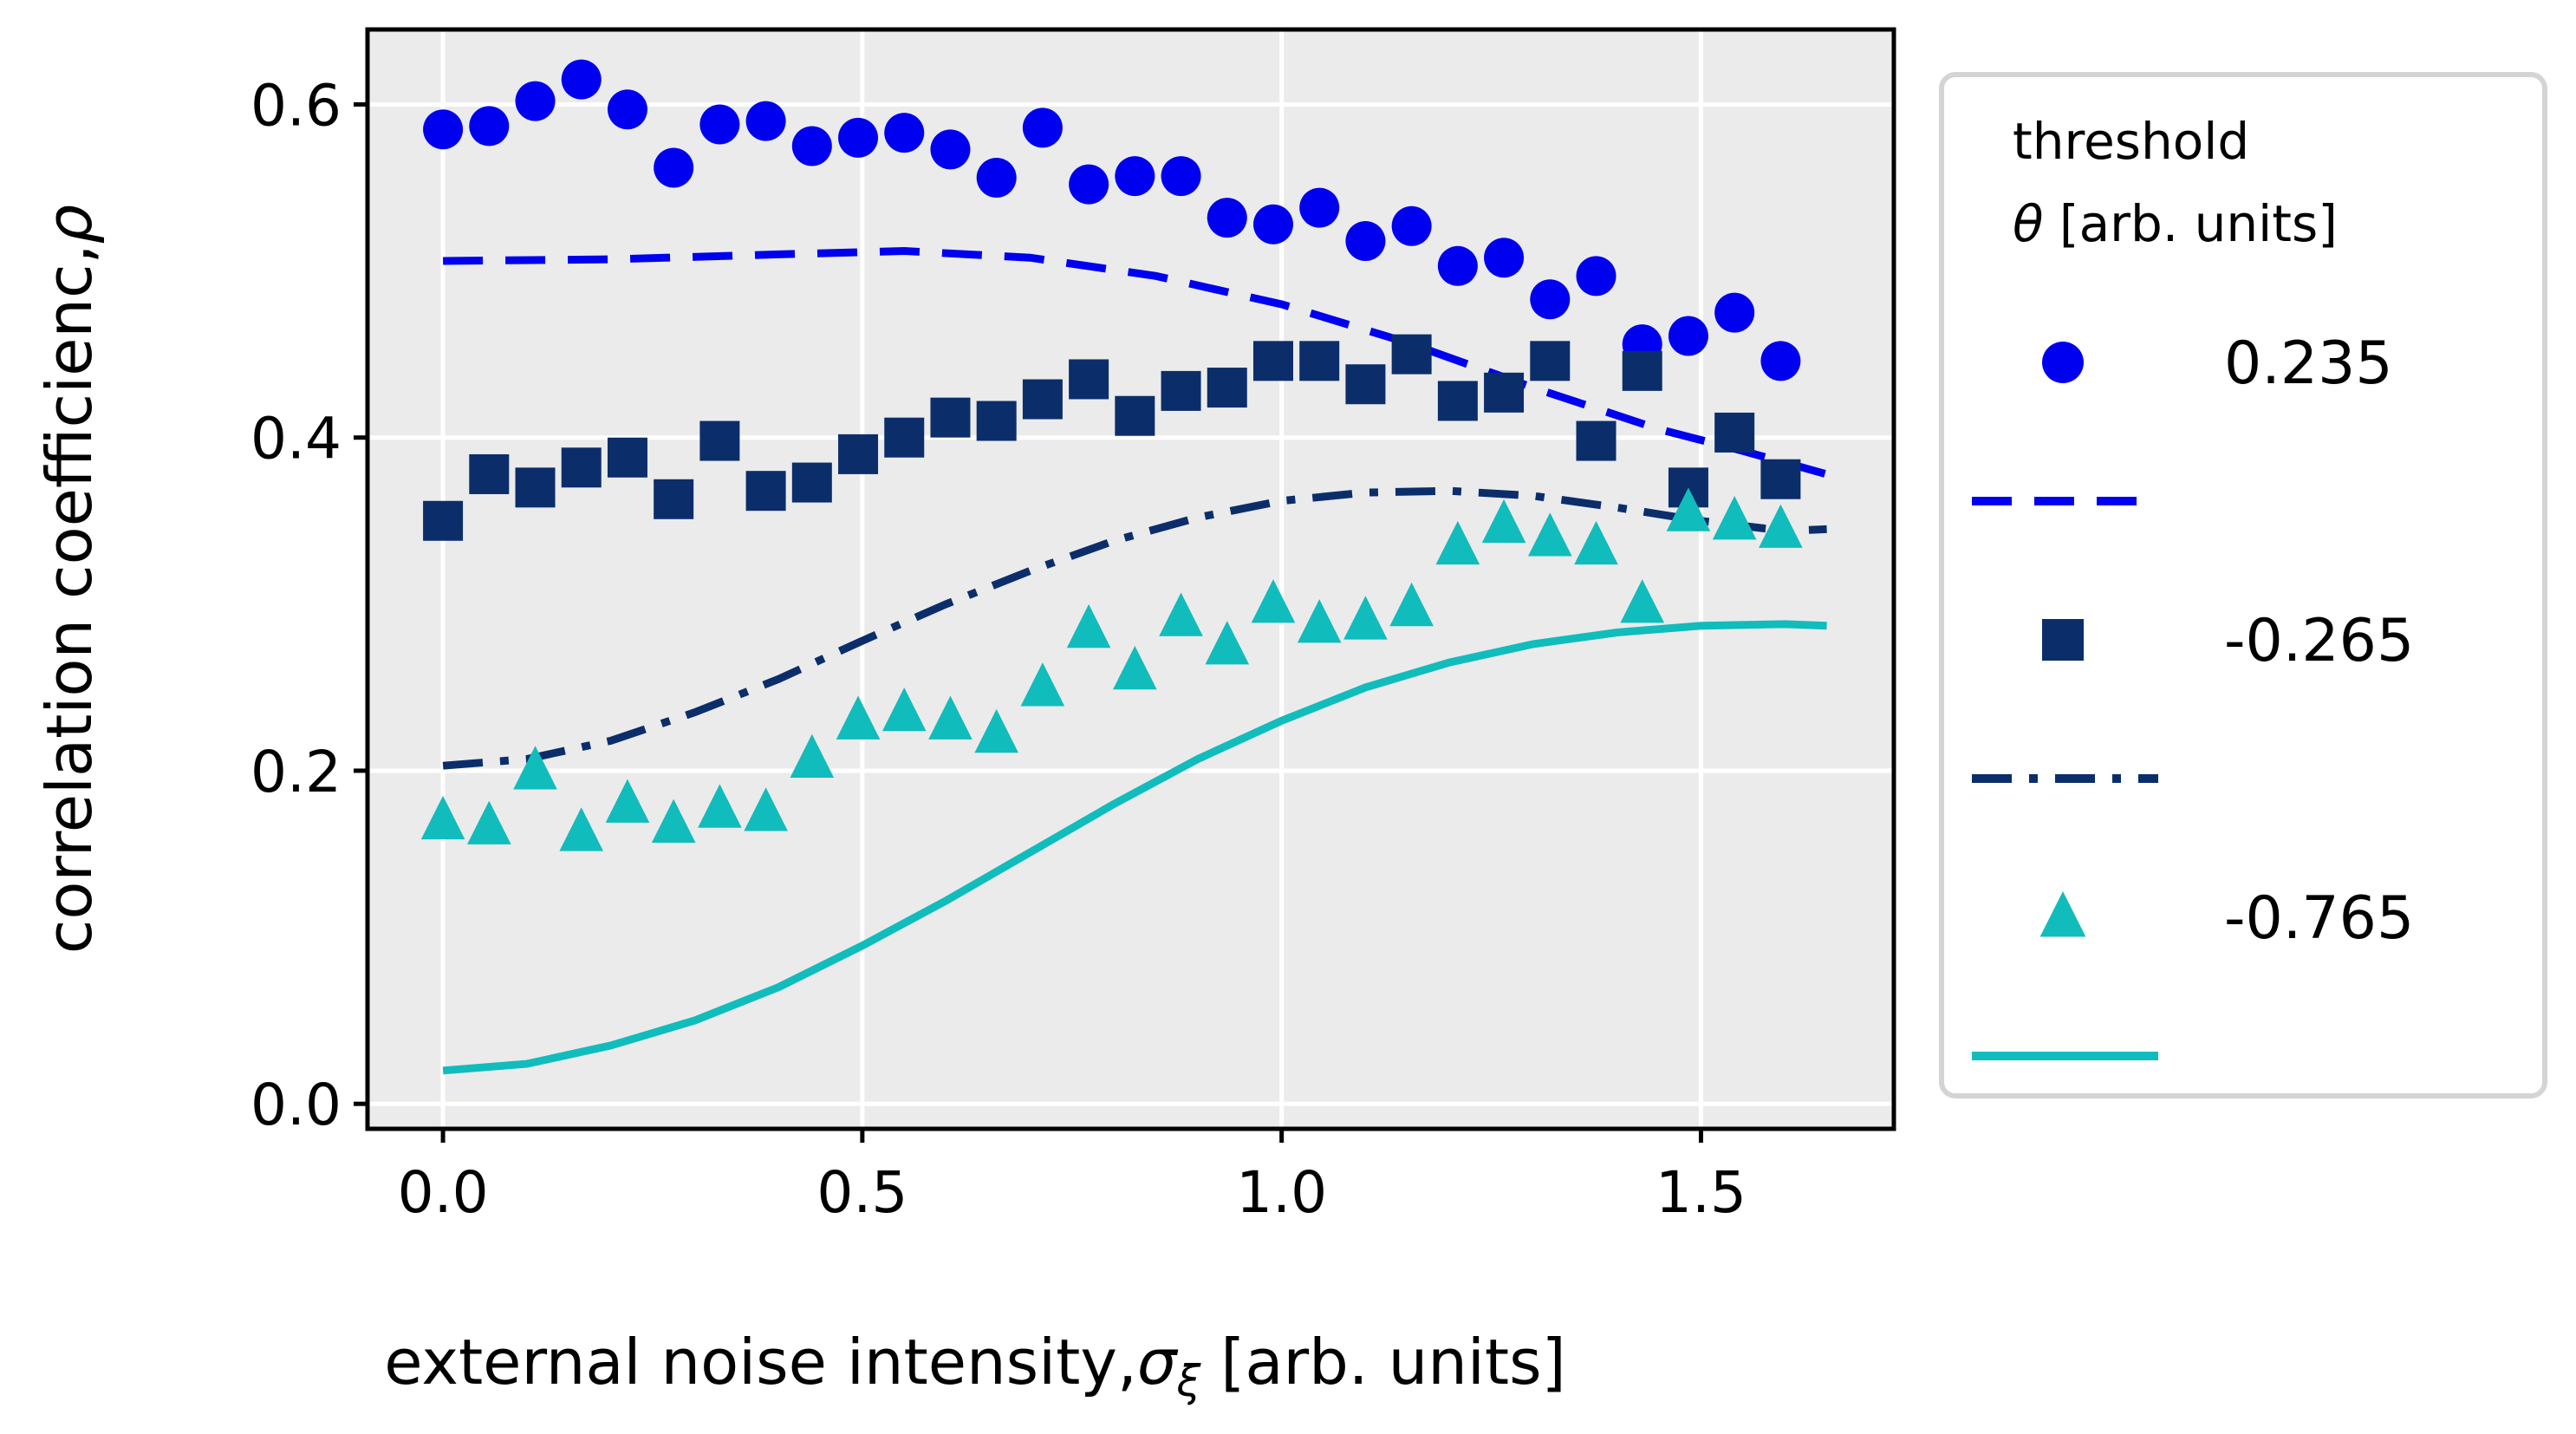 This screenshot has height=1434, width=2576. Describe the element at coordinates (1134, 628) in the screenshot. I see `series-line-dashdot` at that location.